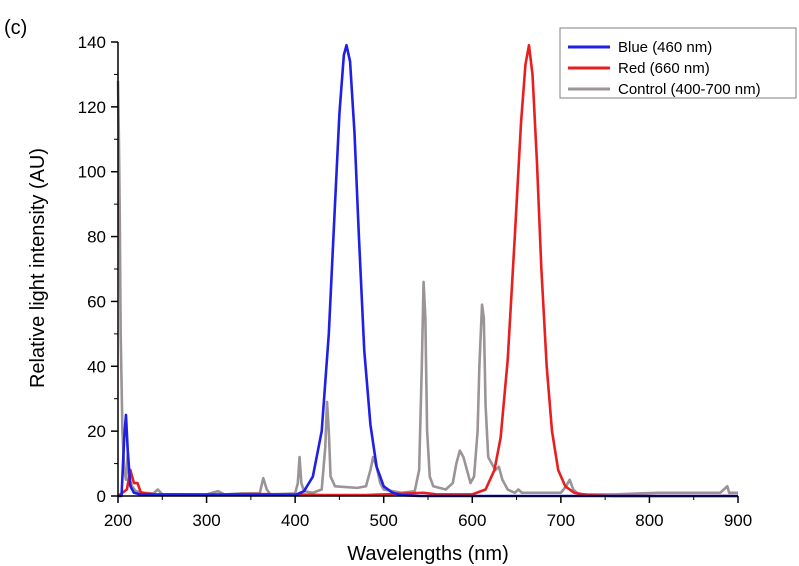 This screenshot has width=799, height=566. What do you see at coordinates (118, 520) in the screenshot?
I see `x-tick-label: 200` at bounding box center [118, 520].